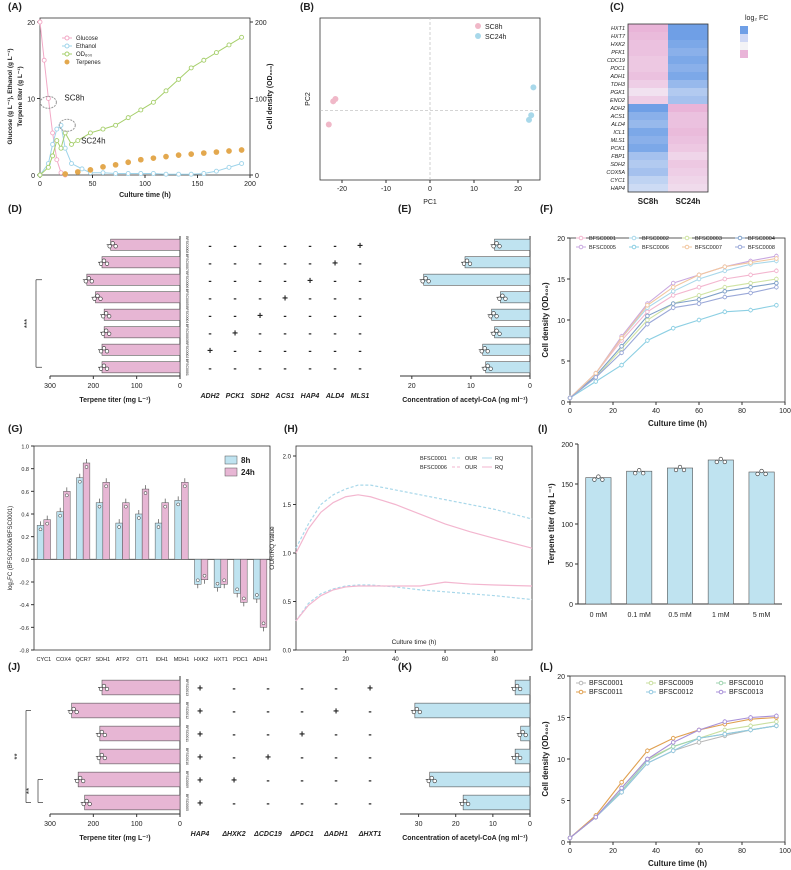 The width and height of the screenshot is (791, 870). What do you see at coordinates (688, 201) in the screenshot?
I see `heatmap-column-label: SC24h` at bounding box center [688, 201].